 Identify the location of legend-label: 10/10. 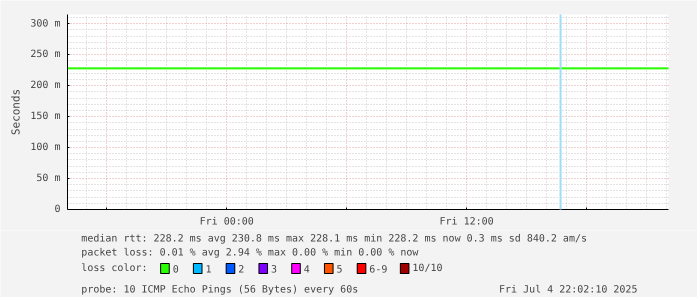
(427, 268).